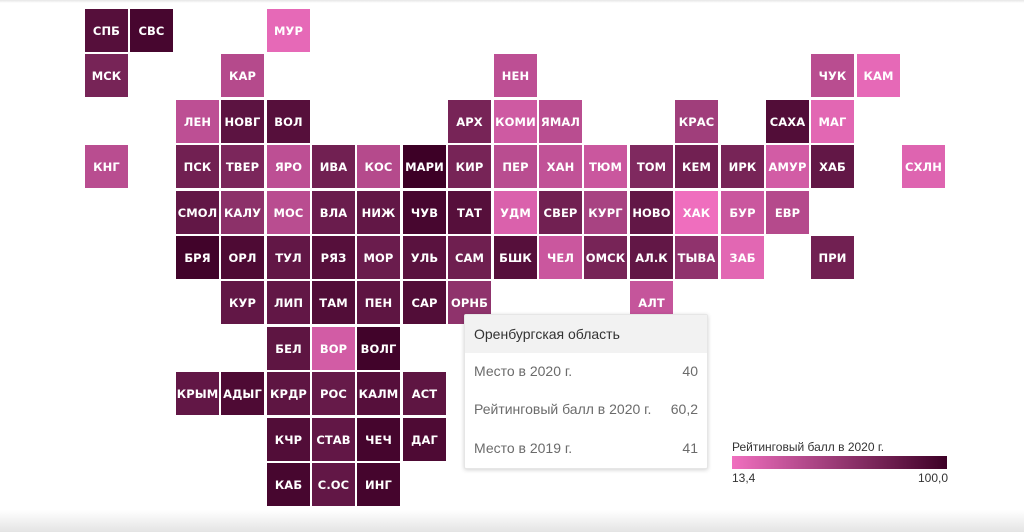 This screenshot has height=532, width=1024. I want to click on region-tile: ТАТ, so click(469, 212).